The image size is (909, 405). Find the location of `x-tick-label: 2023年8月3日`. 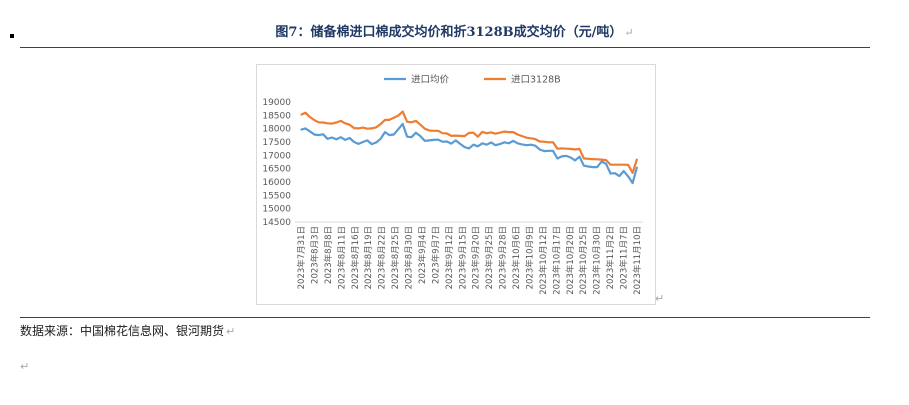

x-tick-label: 2023年8月3日 is located at coordinates (314, 255).